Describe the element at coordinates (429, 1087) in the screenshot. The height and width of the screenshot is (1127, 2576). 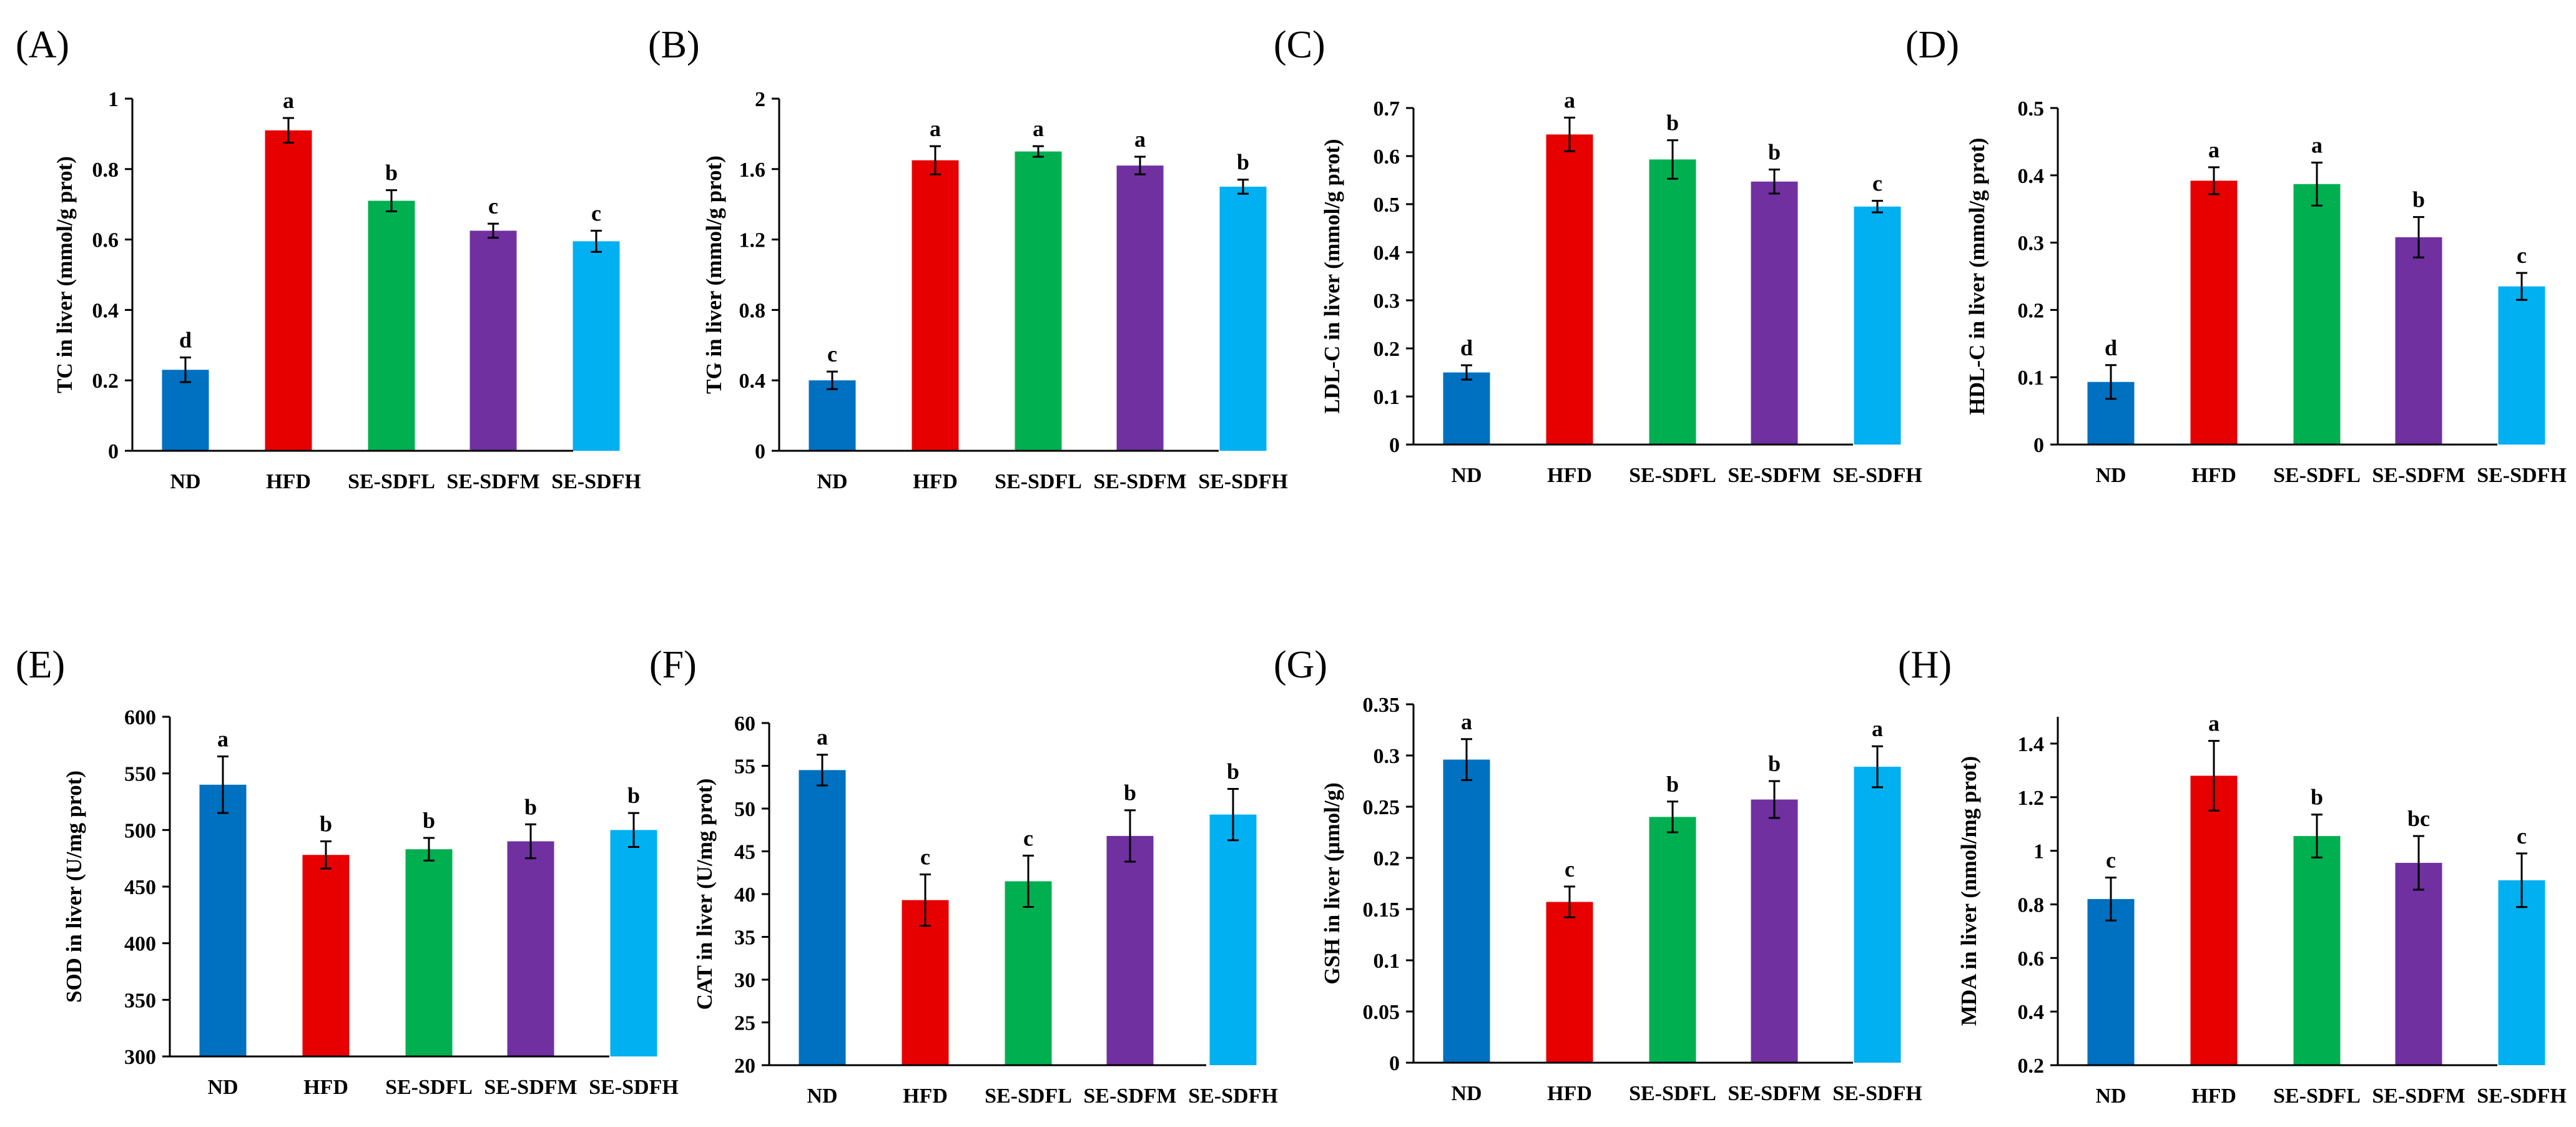
I see `panel-e-x-label-se-sdfl: SE-SDFL` at that location.